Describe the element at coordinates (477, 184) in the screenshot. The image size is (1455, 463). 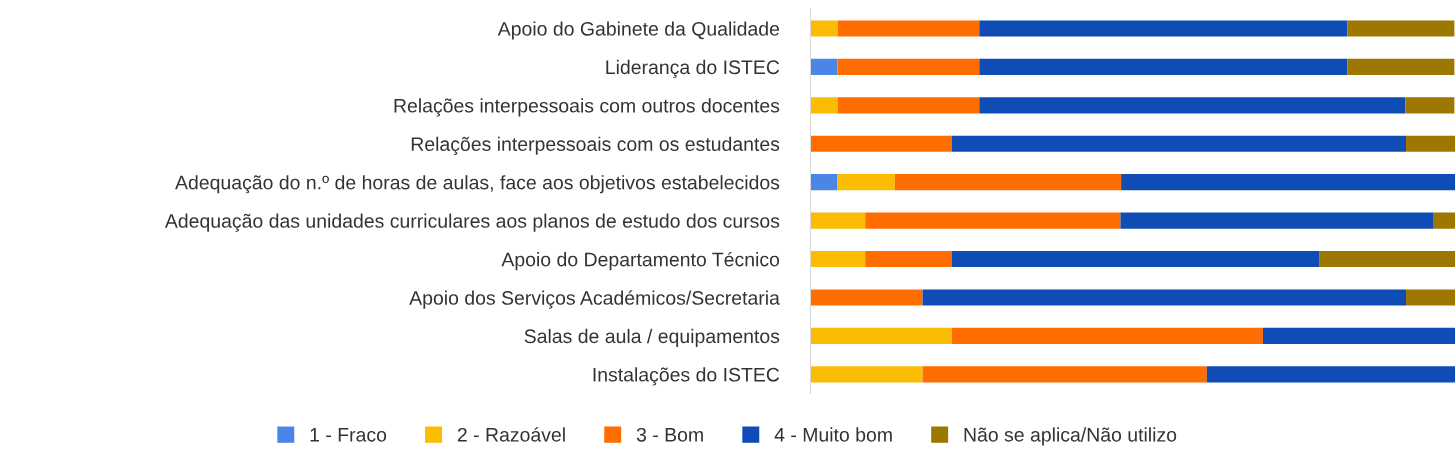
I see `y-tick-label: Adequação do n.º de horas de aulas, face aos objetivos estabelecidos` at that location.